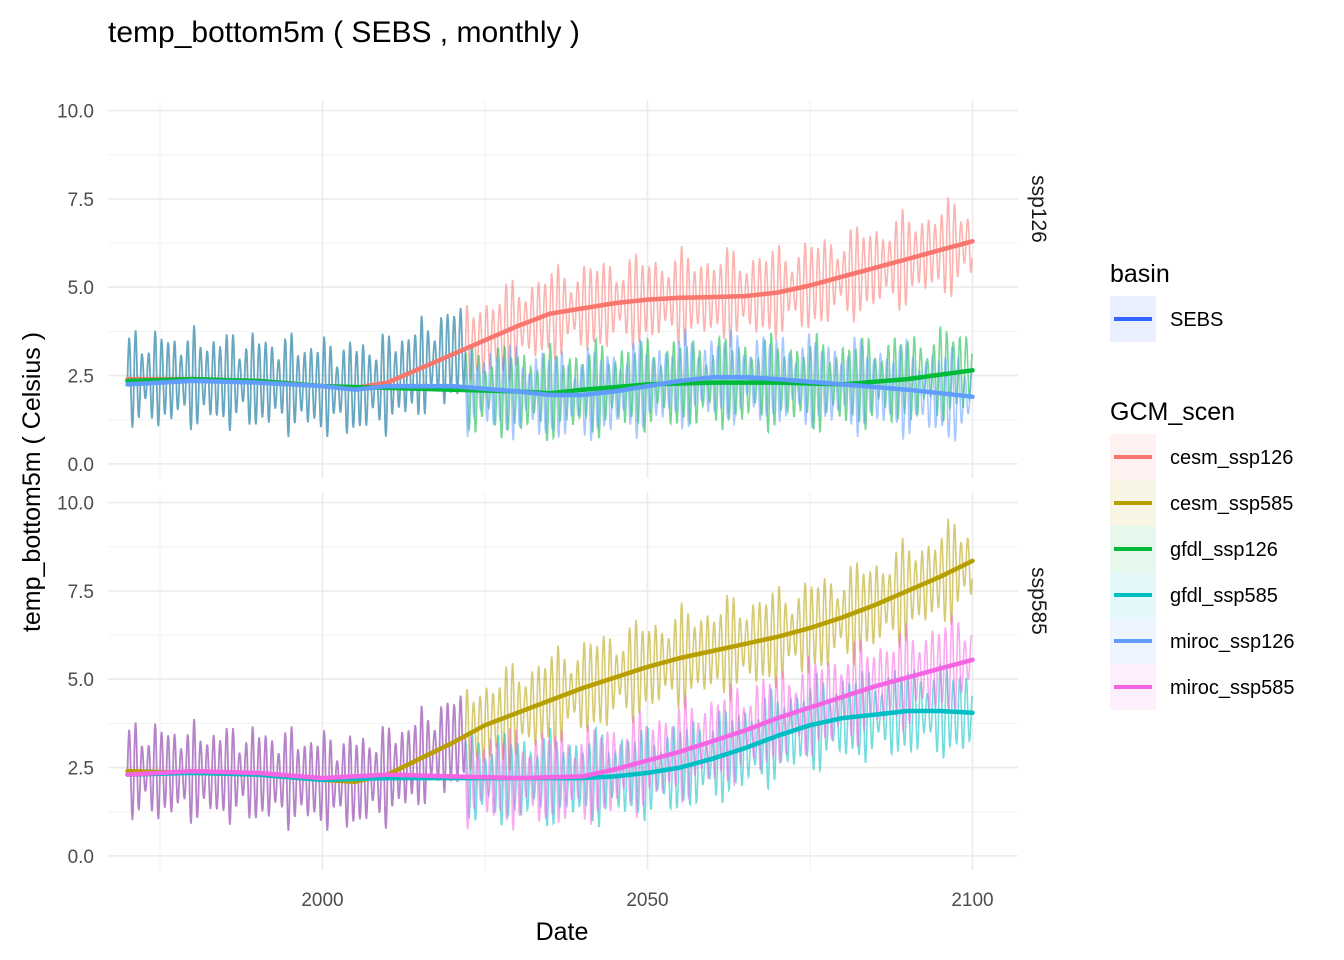 The image size is (1344, 960). Describe the element at coordinates (1038, 209) in the screenshot. I see `facet-strip-label: ssp126` at that location.